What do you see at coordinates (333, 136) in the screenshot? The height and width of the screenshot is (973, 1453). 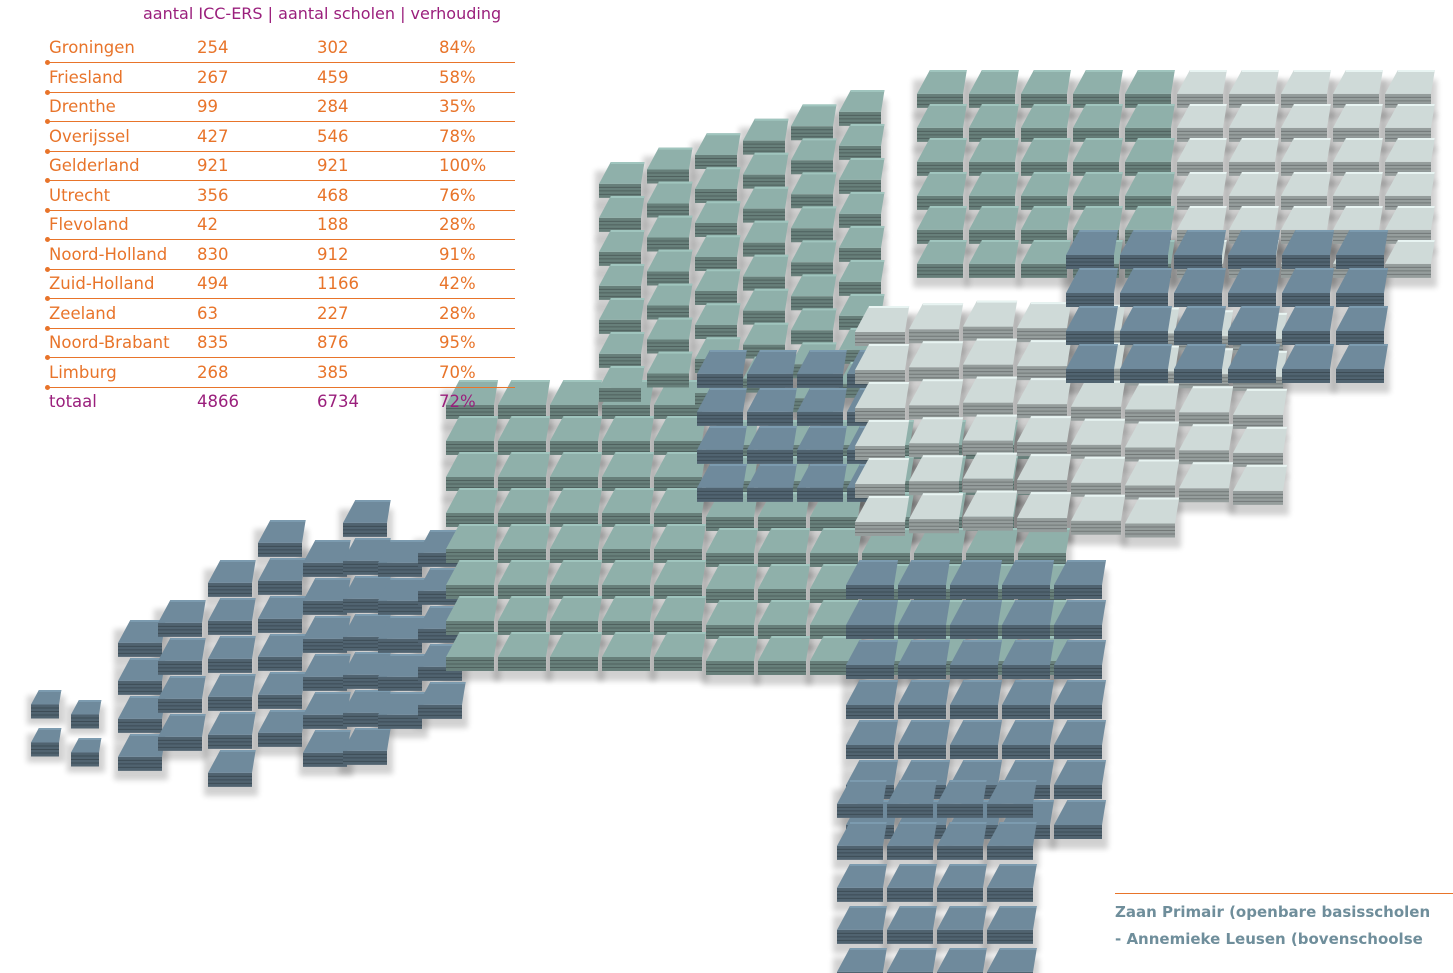 I see `school-count: 546` at bounding box center [333, 136].